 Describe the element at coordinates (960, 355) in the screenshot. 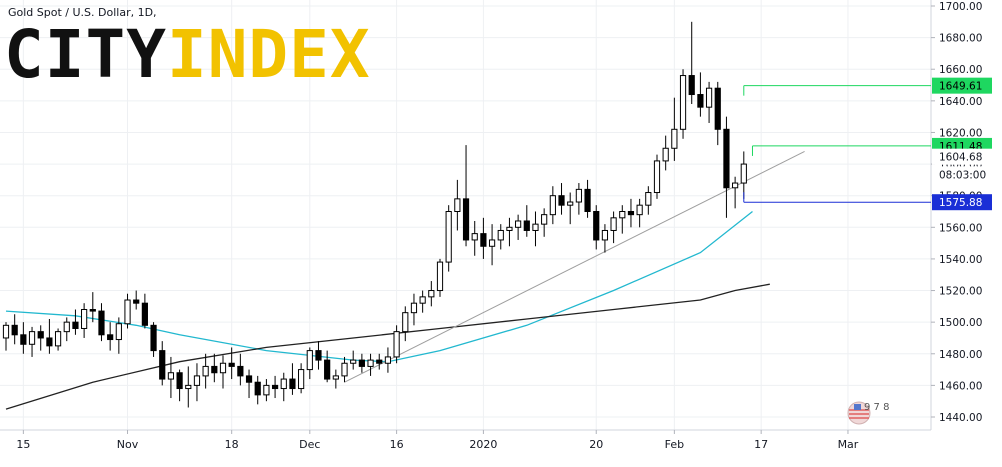

I see `y-tick-label: 1480.00` at that location.